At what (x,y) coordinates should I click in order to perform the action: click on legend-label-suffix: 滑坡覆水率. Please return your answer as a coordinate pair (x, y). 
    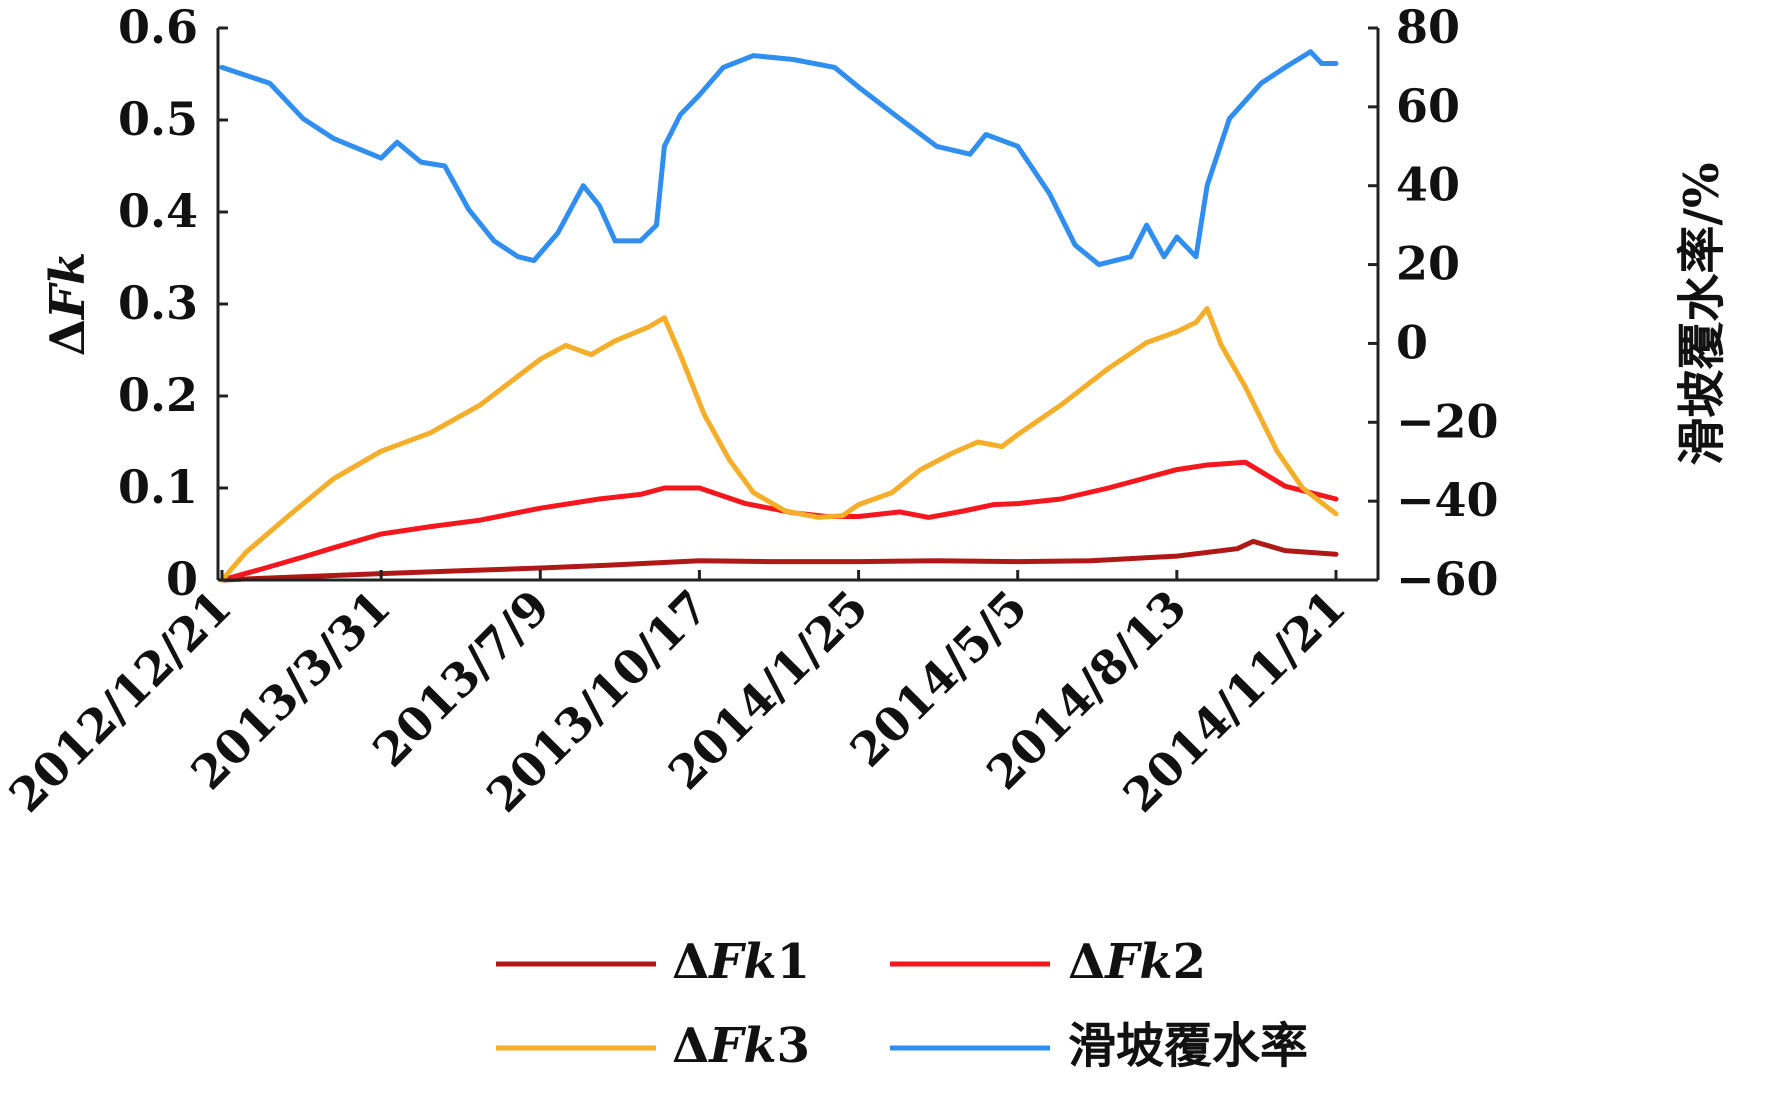
    Looking at the image, I should click on (1188, 1046).